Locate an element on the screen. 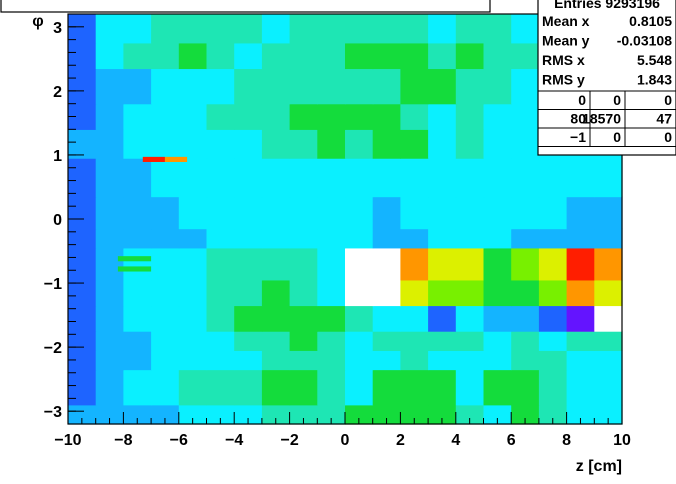 The height and width of the screenshot is (484, 676). x-tick-label: 8 is located at coordinates (566, 440).